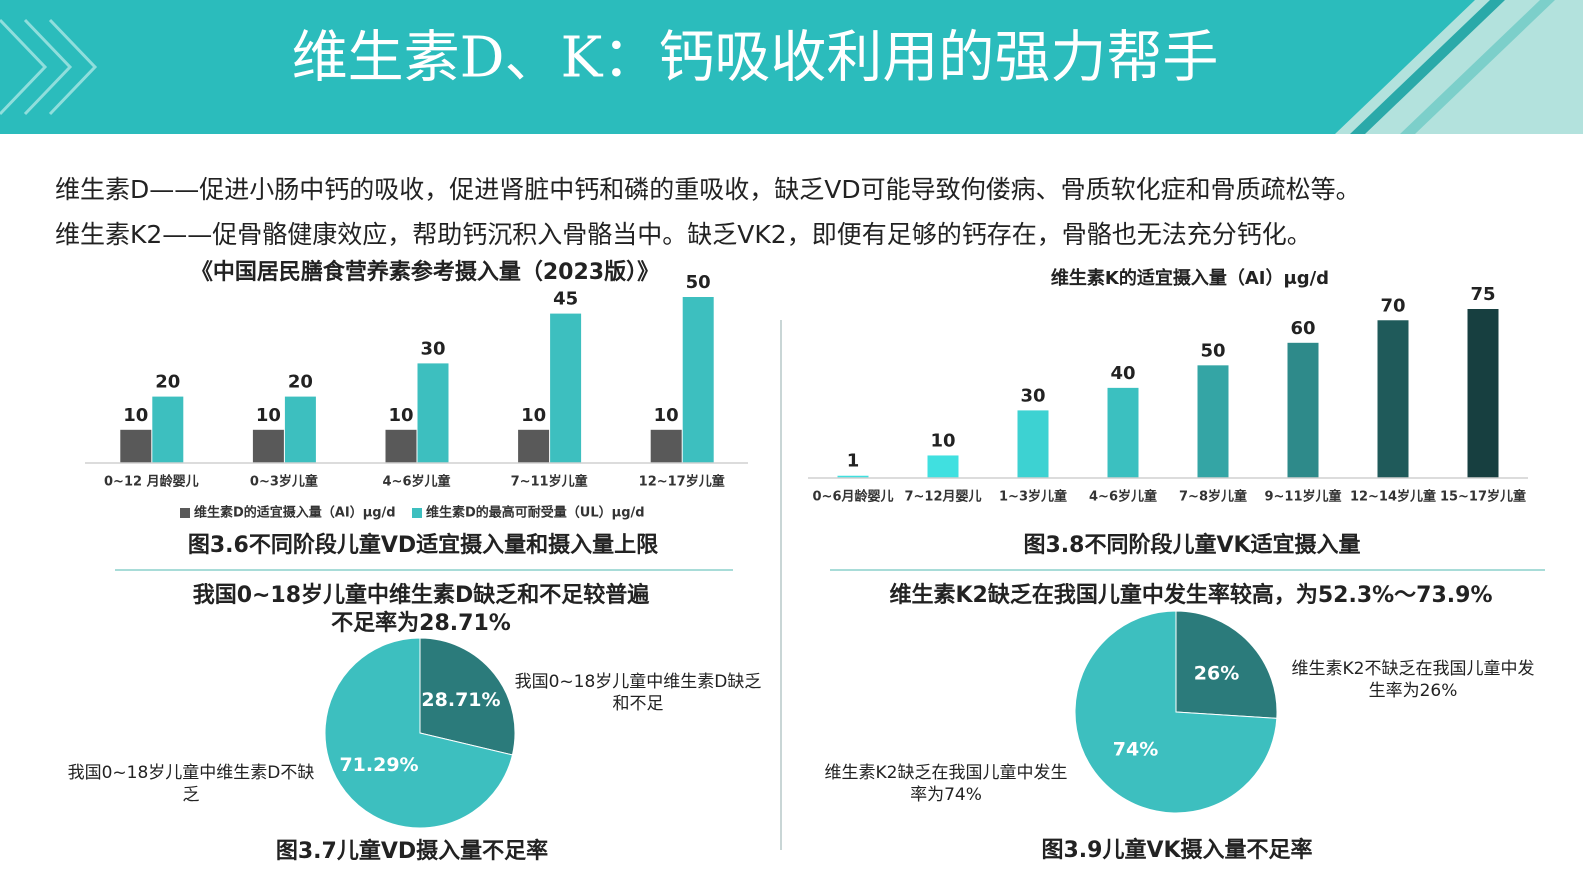 This screenshot has width=1583, height=890. What do you see at coordinates (378, 765) in the screenshot?
I see `slice-label: 71.29%` at bounding box center [378, 765].